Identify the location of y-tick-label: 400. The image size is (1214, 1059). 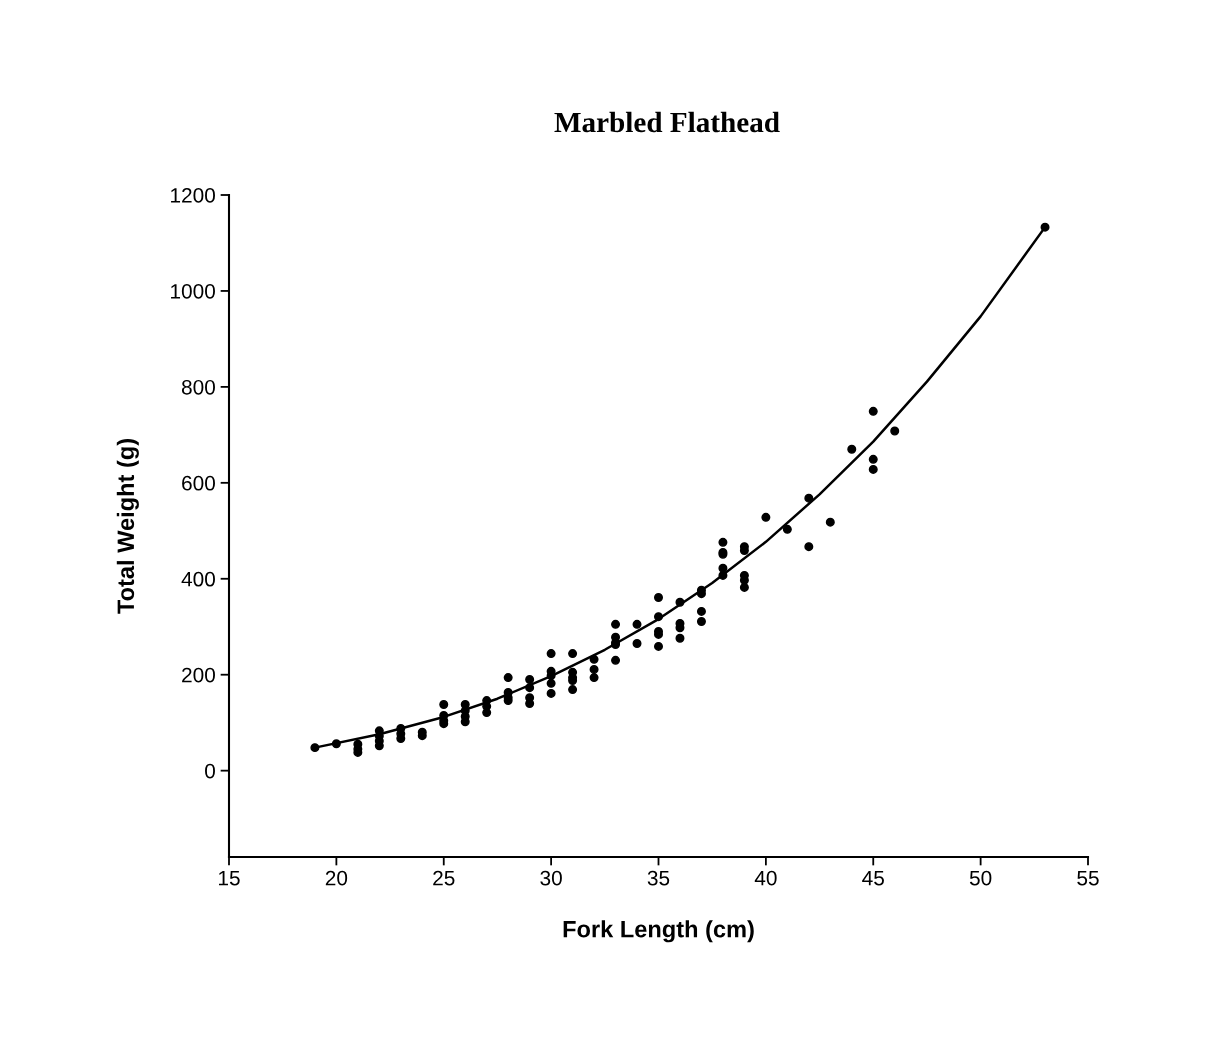
(198, 579).